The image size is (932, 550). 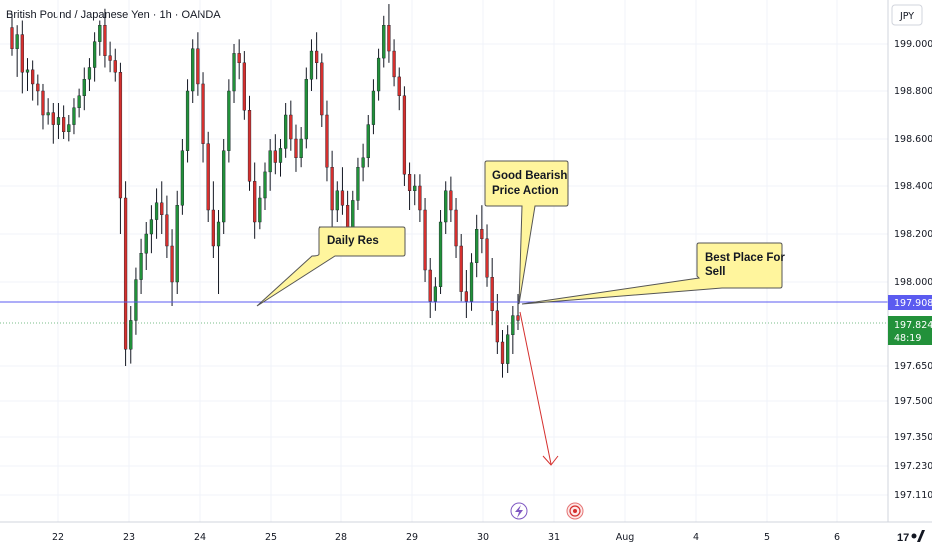 I want to click on svg-text: 17, so click(x=903, y=538).